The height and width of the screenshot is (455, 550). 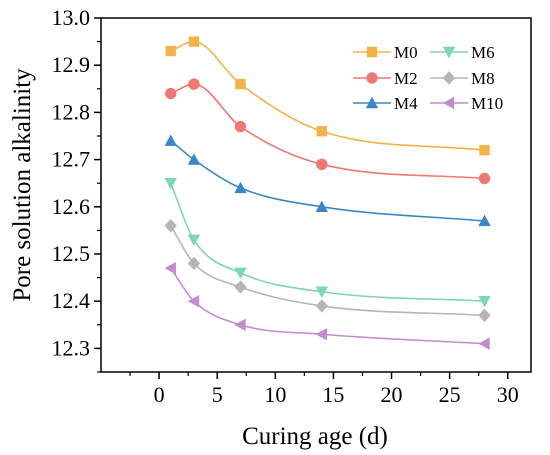 What do you see at coordinates (448, 103) in the screenshot?
I see `legend-marker-m10` at bounding box center [448, 103].